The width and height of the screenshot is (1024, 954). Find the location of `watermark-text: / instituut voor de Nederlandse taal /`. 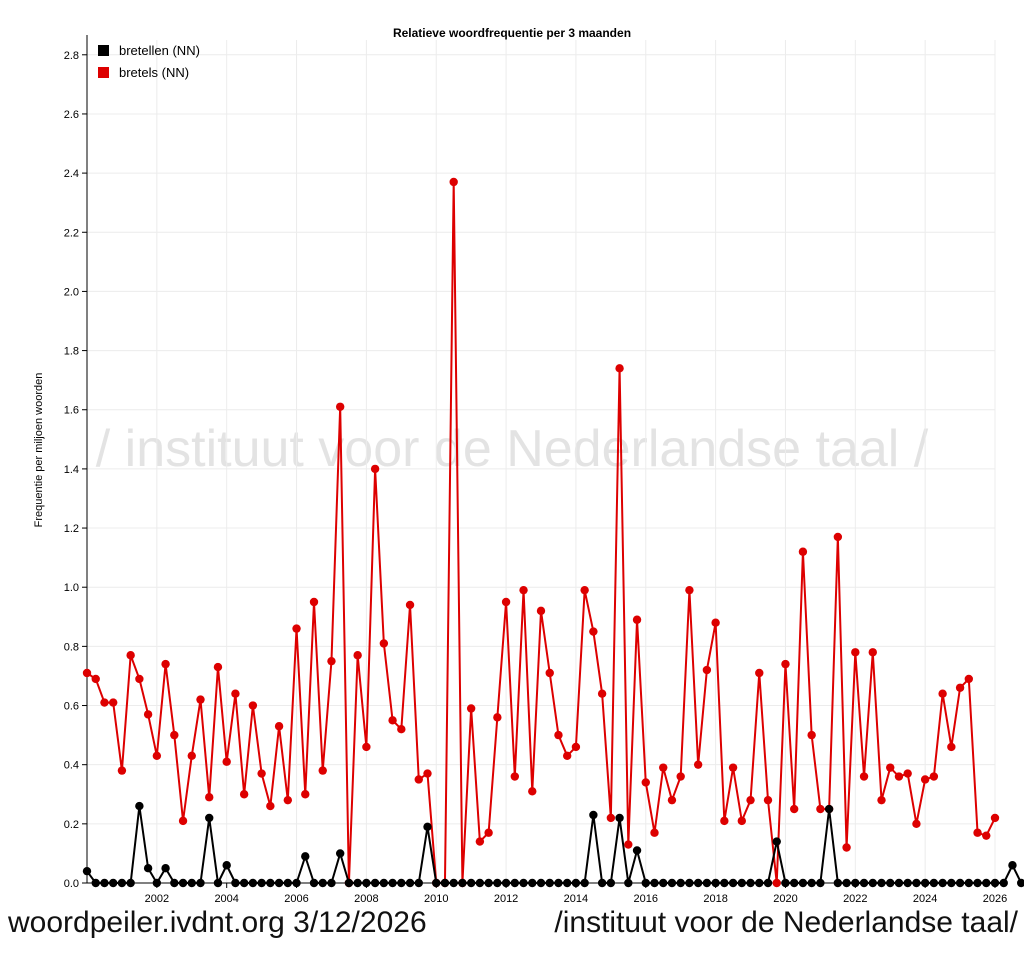

watermark-text: / instituut voor de Nederlandse taal / is located at coordinates (512, 449).